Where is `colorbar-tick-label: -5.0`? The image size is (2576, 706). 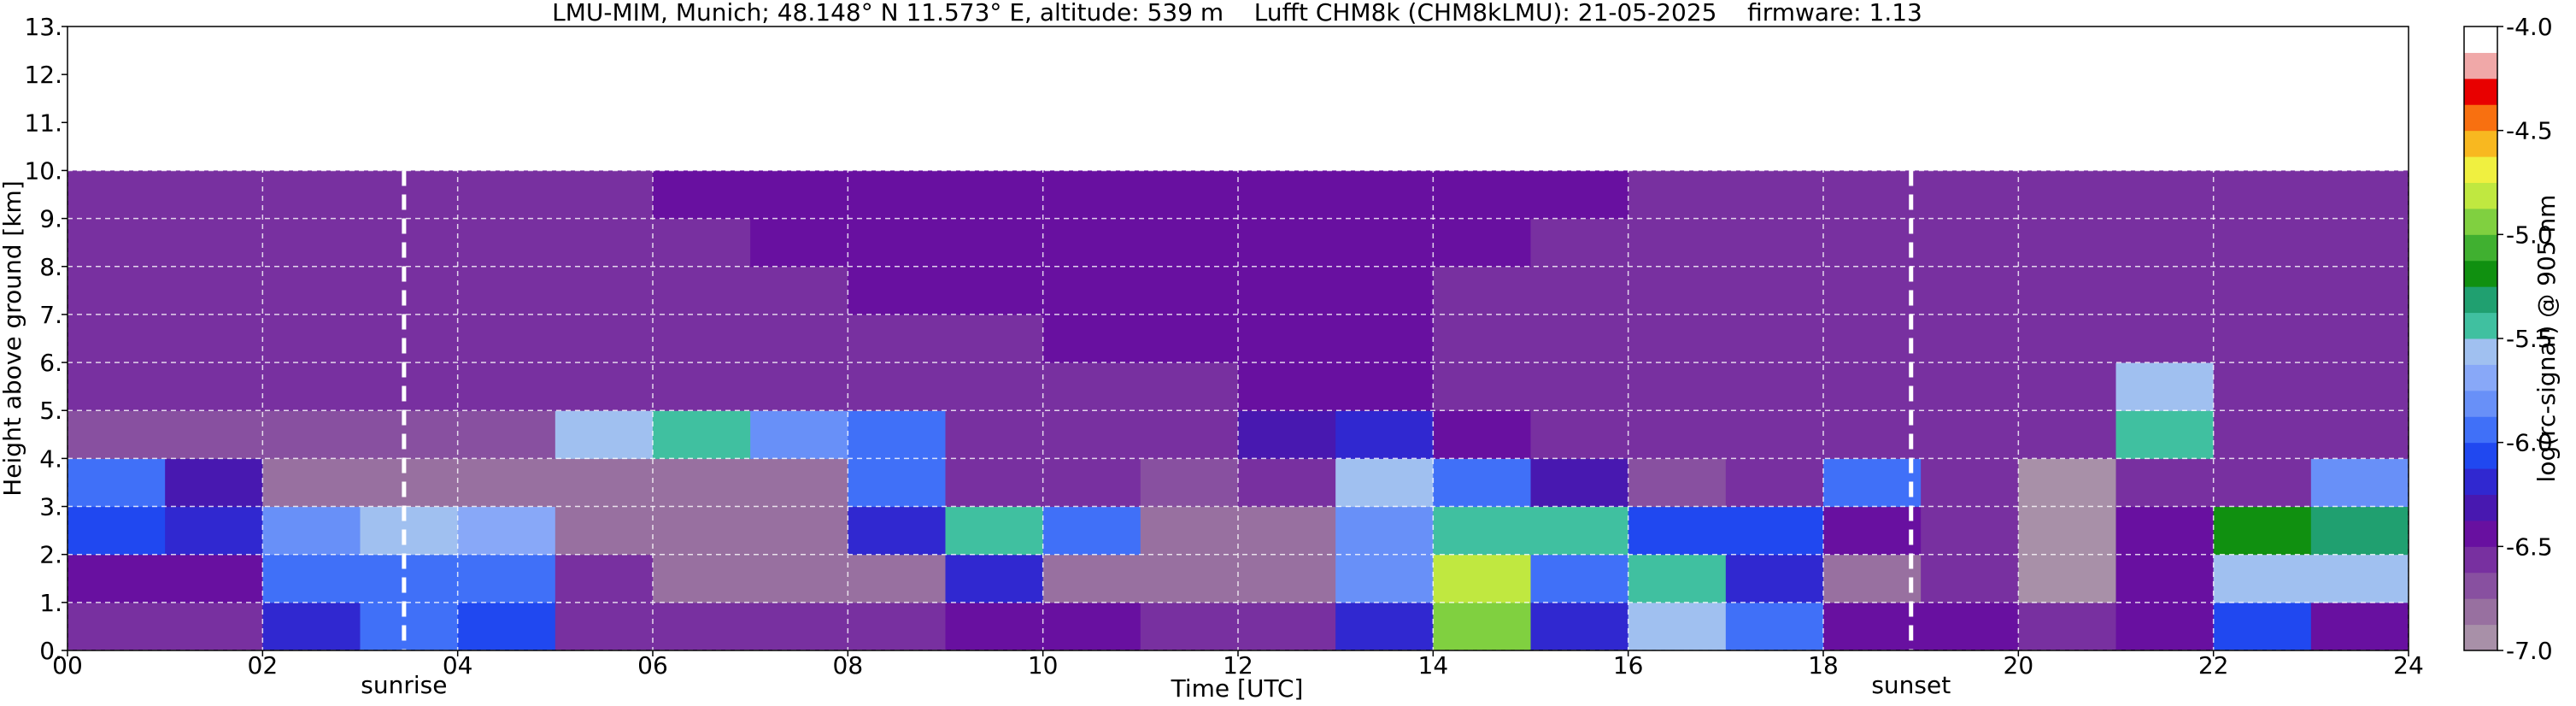 colorbar-tick-label: -5.0 is located at coordinates (2529, 235).